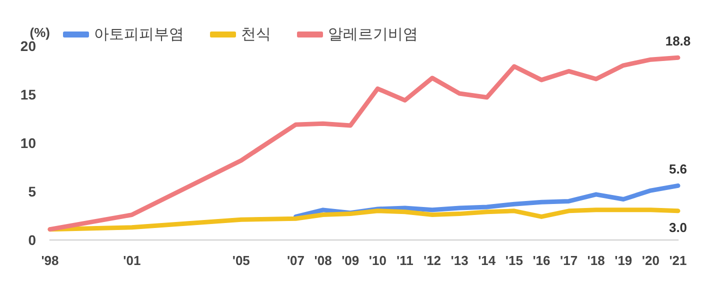 This screenshot has width=716, height=288. I want to click on x-tick-label: '09, so click(351, 260).